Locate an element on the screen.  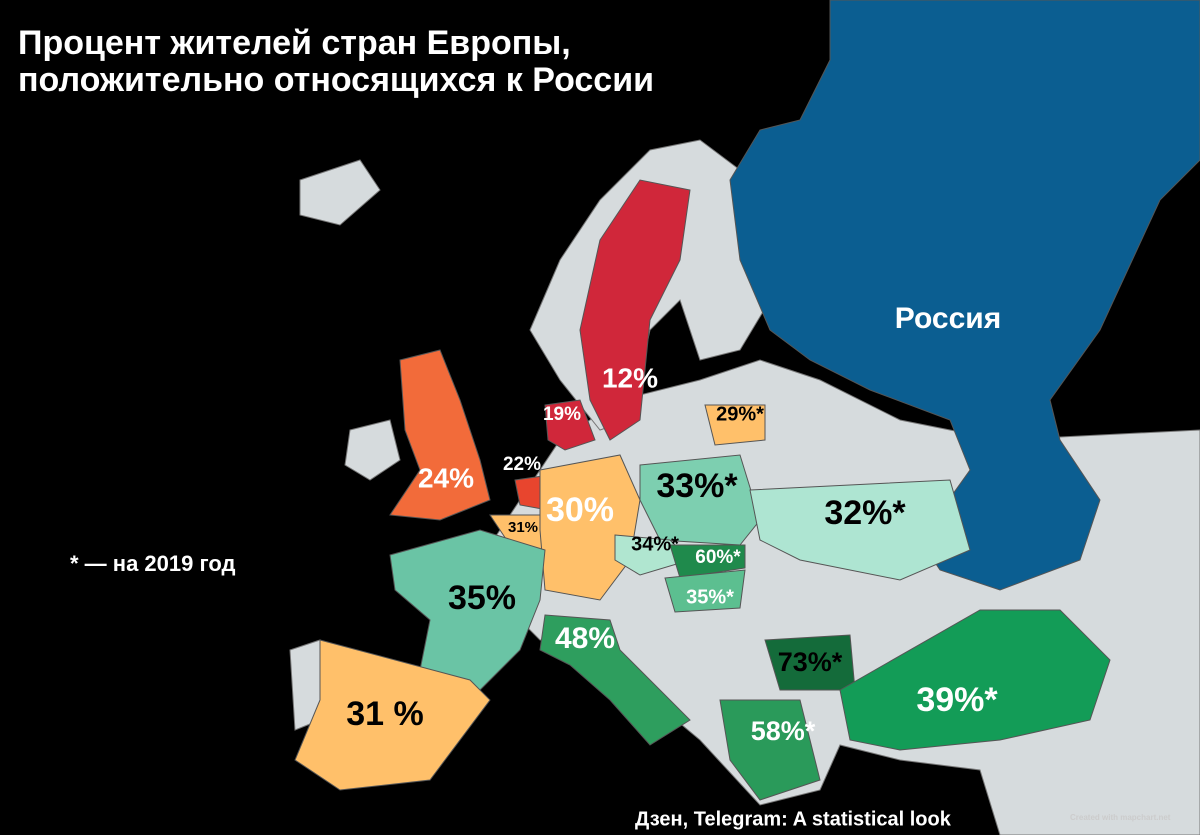
france is located at coordinates (467, 610).